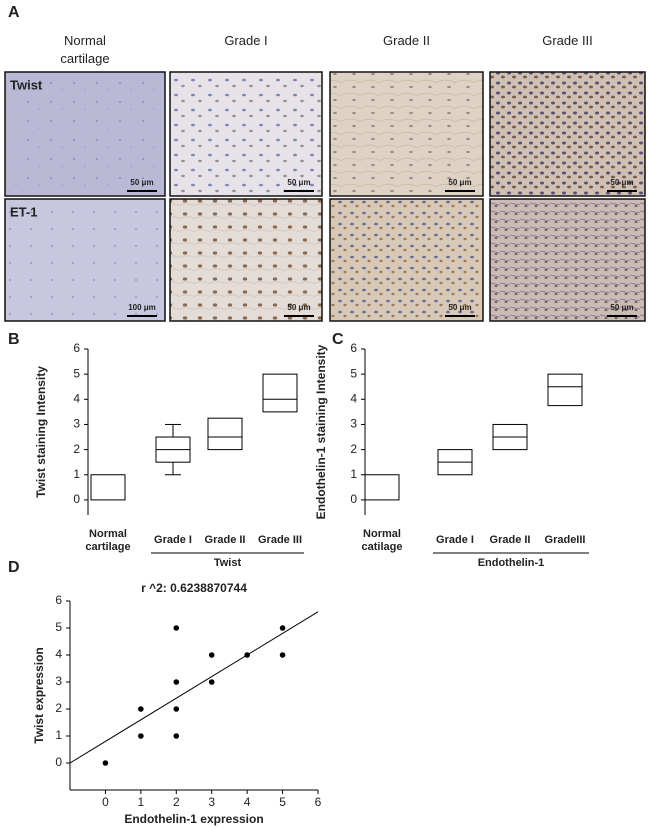  I want to click on x-tick-label: 5, so click(282, 802).